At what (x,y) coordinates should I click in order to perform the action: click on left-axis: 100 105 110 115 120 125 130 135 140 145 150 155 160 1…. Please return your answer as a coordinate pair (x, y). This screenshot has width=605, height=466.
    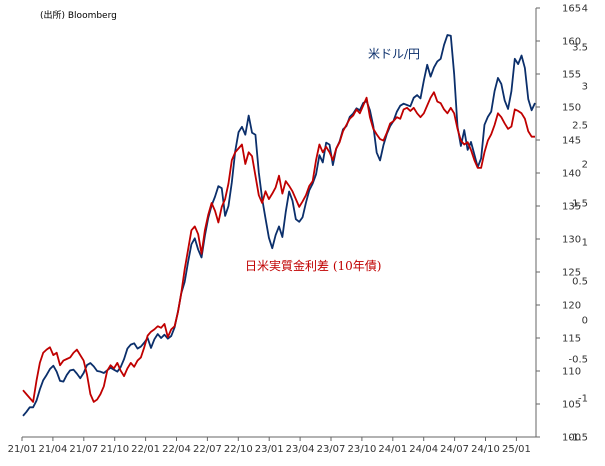
    Looking at the image, I should click on (558, 224).